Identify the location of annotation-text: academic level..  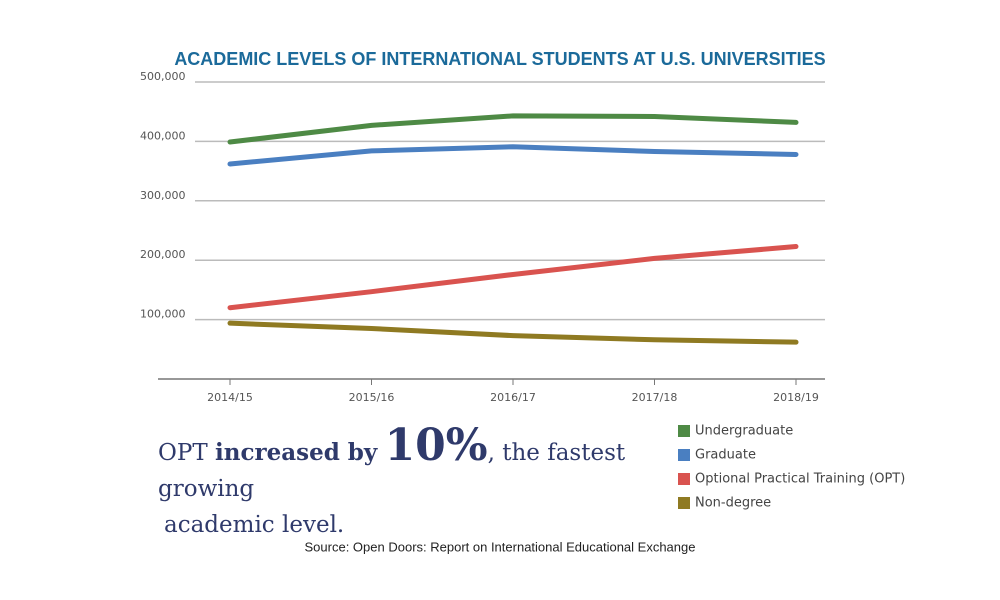
(254, 525).